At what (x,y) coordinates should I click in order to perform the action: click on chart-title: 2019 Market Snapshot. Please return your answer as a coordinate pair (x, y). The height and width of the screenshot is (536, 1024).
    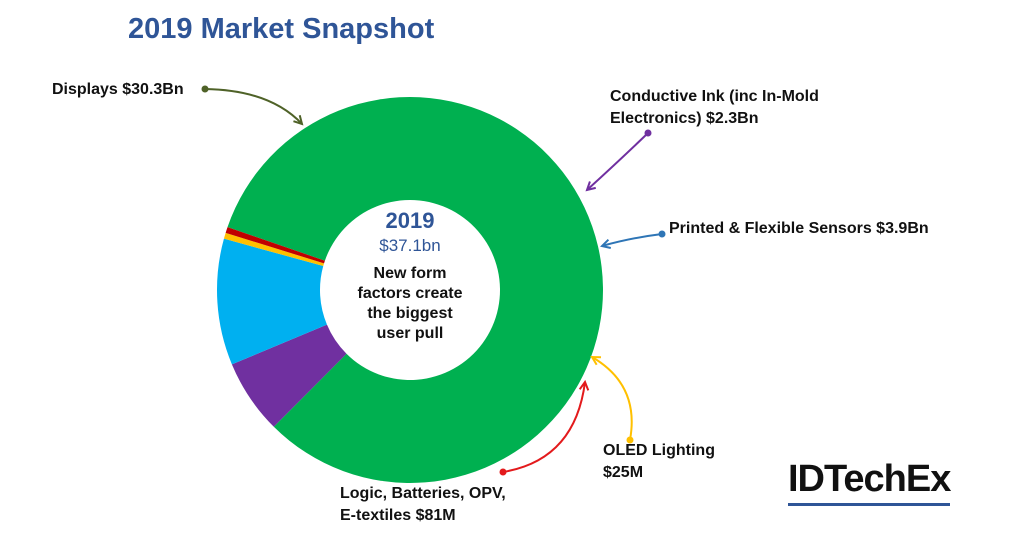
    Looking at the image, I should click on (281, 29).